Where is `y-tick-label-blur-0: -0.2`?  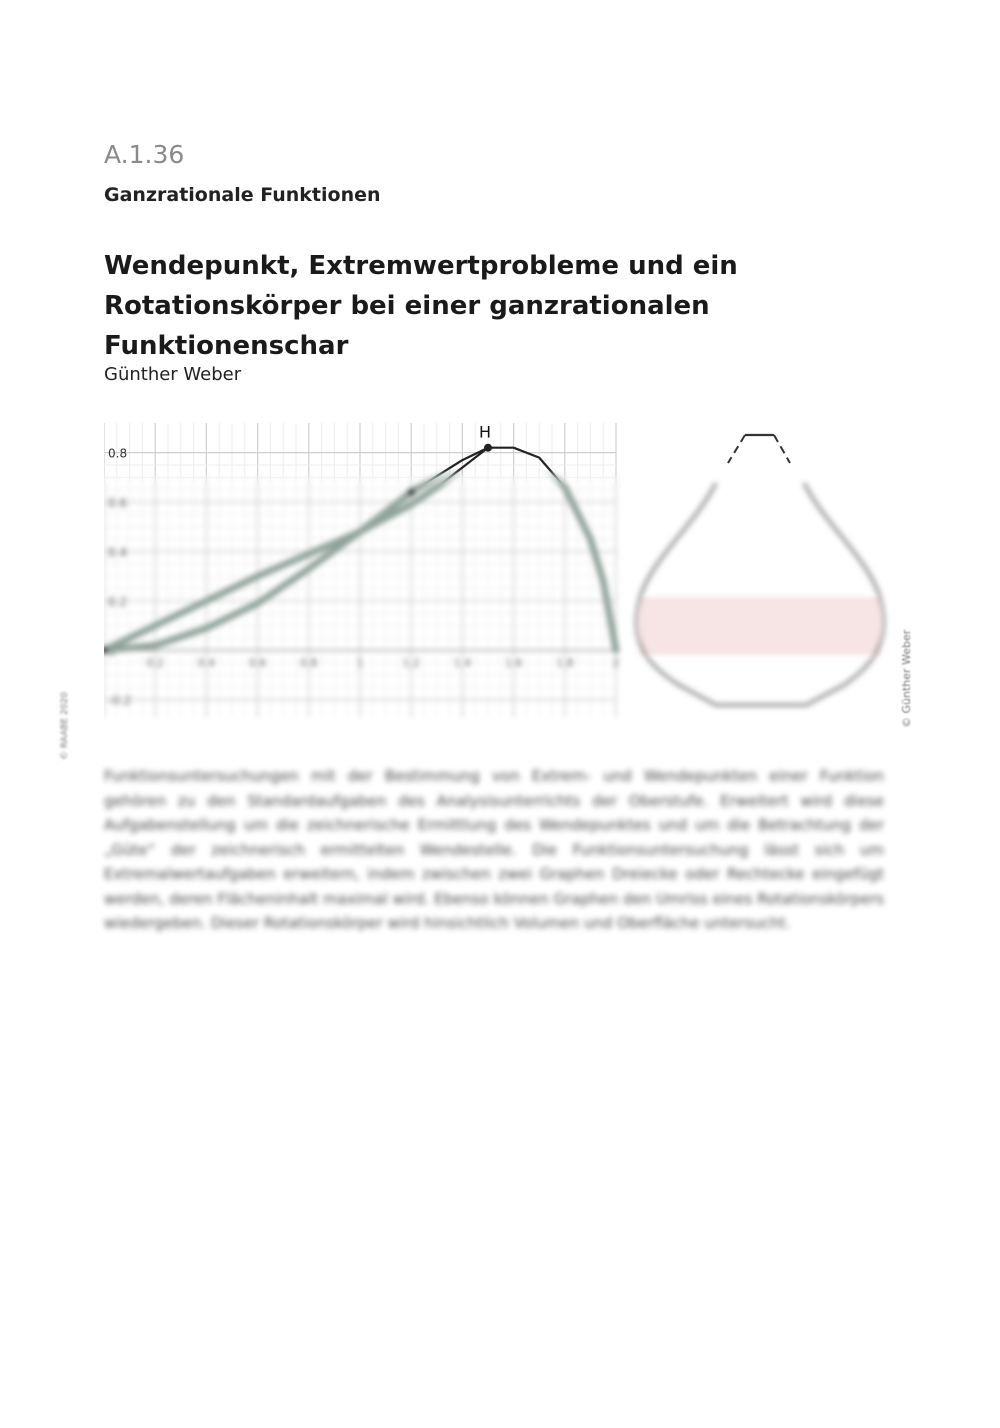
y-tick-label-blur-0: -0.2 is located at coordinates (119, 701).